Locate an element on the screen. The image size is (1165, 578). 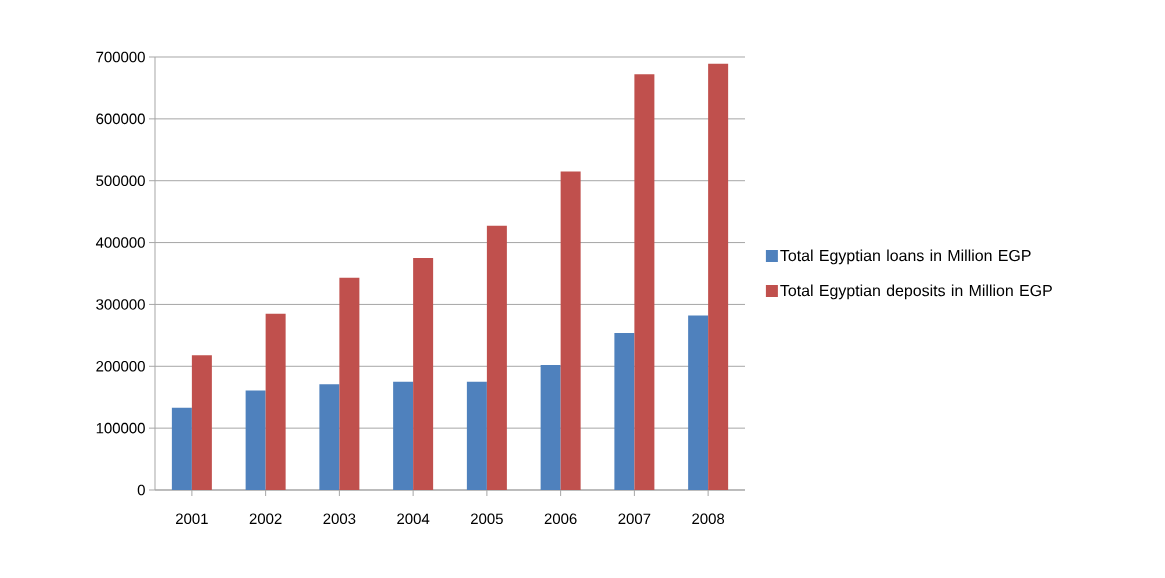
x-tick-label: 2004 is located at coordinates (413, 519).